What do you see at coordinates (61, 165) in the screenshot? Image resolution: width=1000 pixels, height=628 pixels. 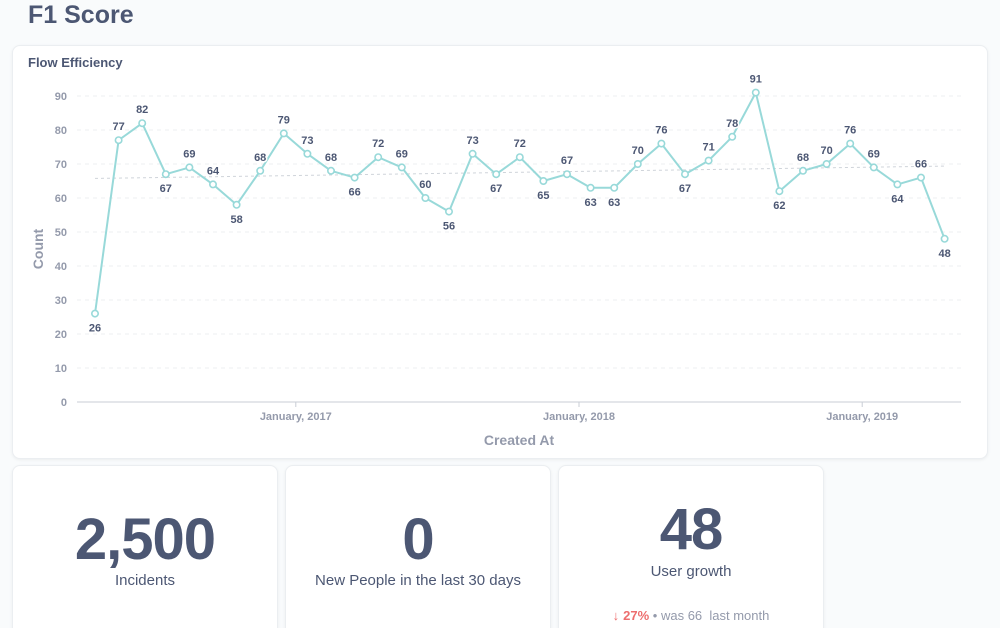 I see `y-tick-label: 70` at bounding box center [61, 165].